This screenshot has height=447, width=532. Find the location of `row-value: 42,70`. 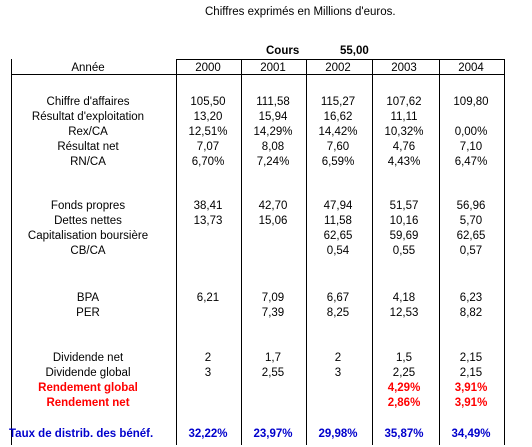

row-value: 42,70 is located at coordinates (273, 206).